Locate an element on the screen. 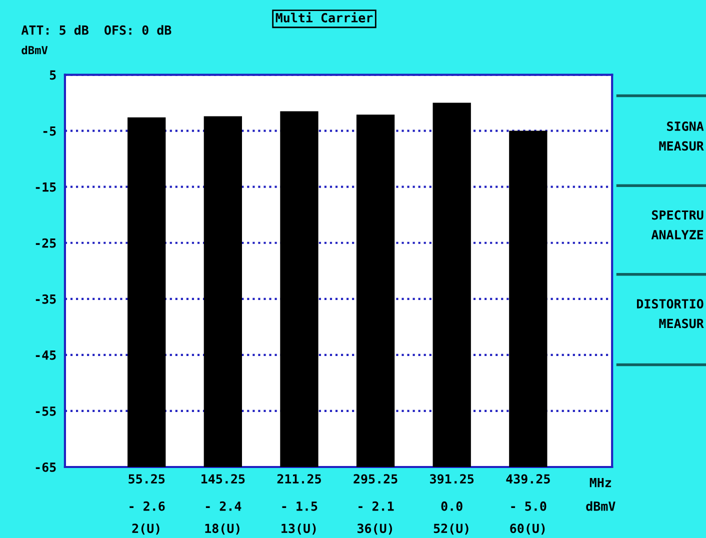 The width and height of the screenshot is (706, 538). data-label: - 1.5 is located at coordinates (300, 506).